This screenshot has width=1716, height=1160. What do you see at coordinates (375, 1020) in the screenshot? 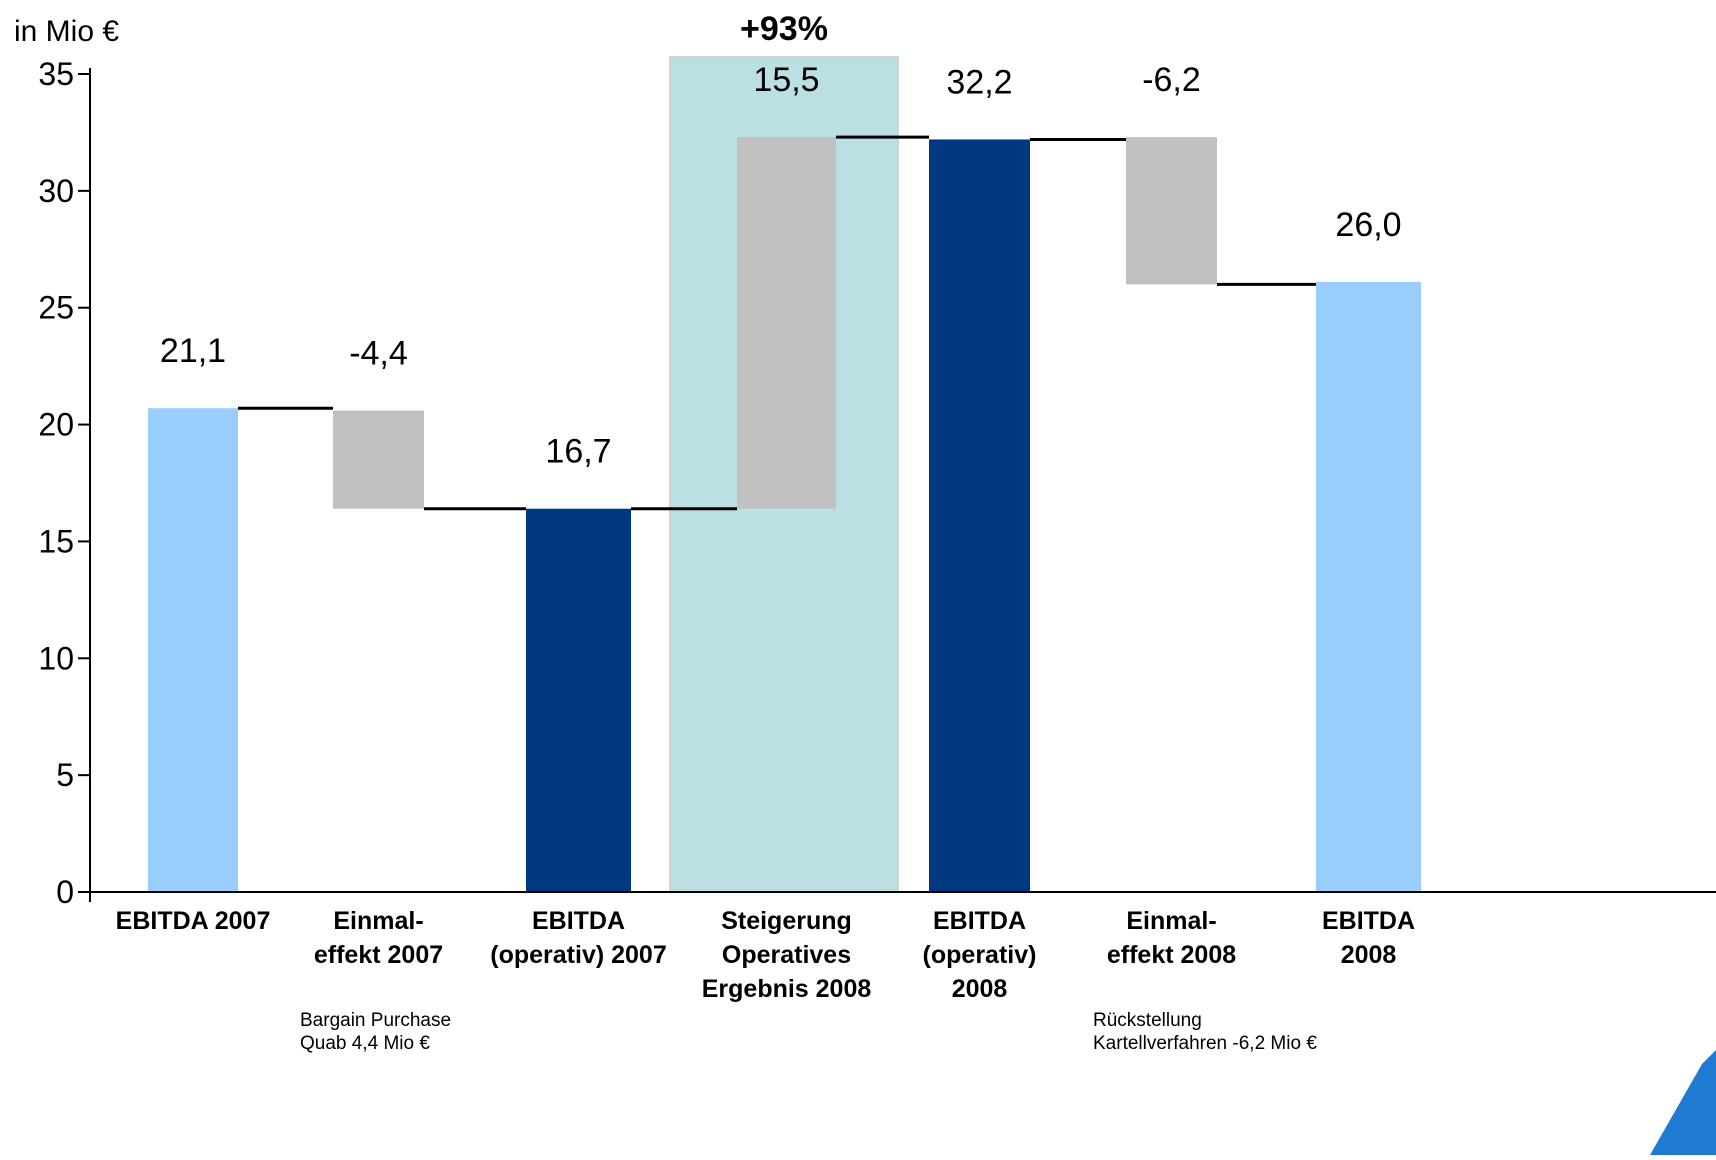
I see `footnote: Bargain Purchase` at bounding box center [375, 1020].